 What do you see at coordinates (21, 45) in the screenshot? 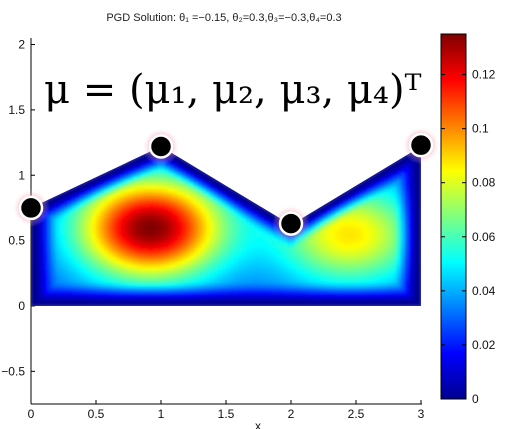
I see `y-tick-label: 2` at bounding box center [21, 45].